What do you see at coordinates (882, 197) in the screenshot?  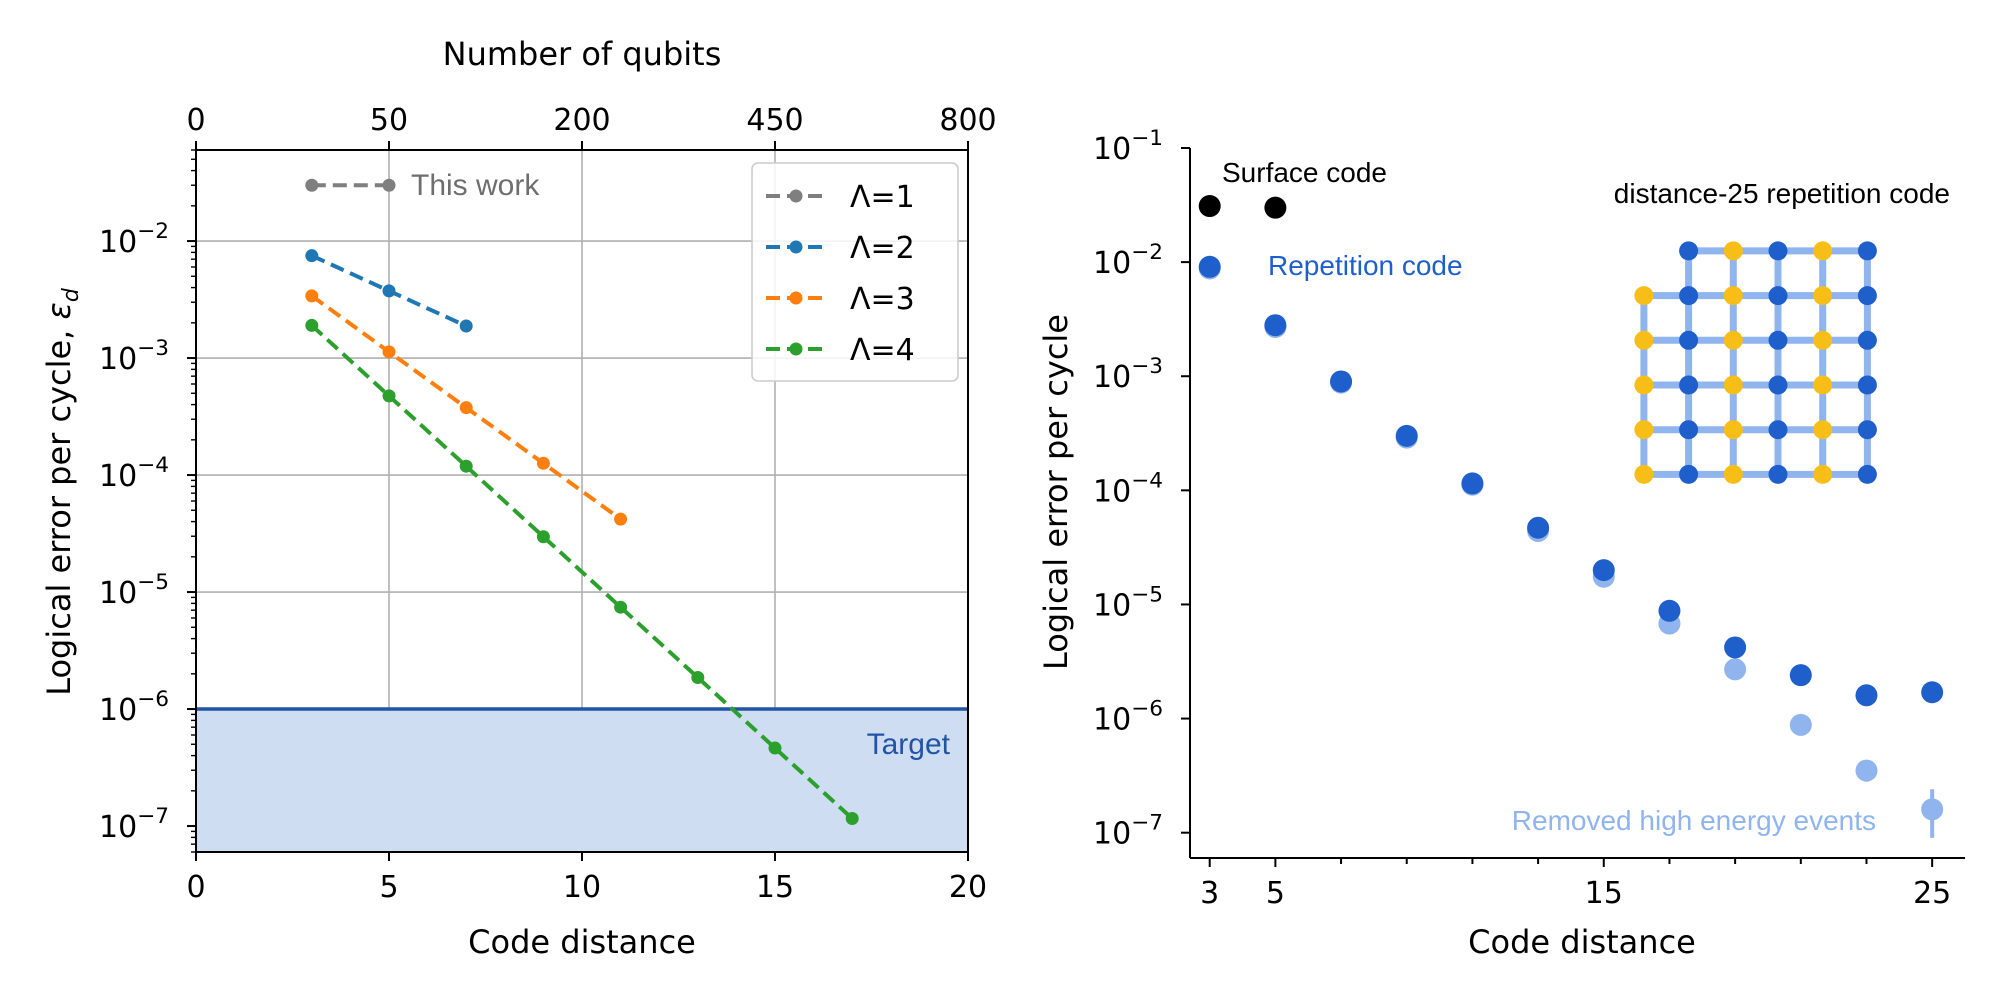 I see `legend-label: Λ=1` at bounding box center [882, 197].